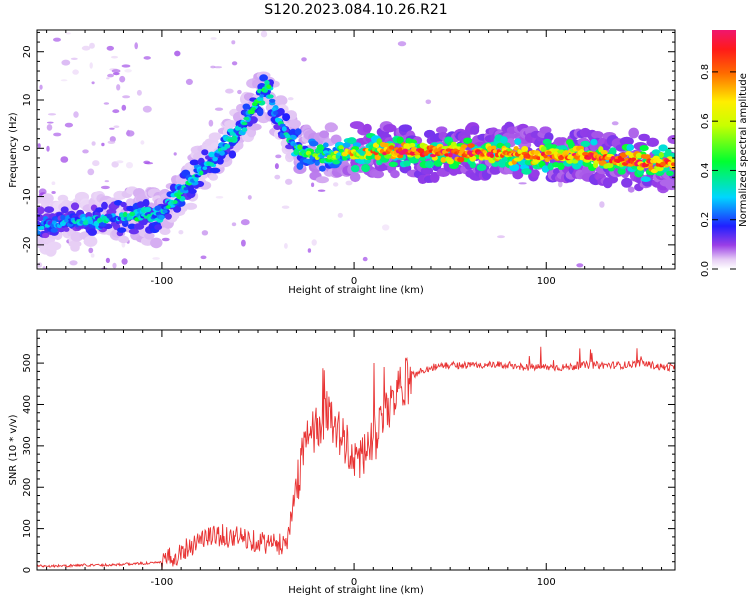  I want to click on spectrogram-x-tick-label: 0, so click(354, 281).